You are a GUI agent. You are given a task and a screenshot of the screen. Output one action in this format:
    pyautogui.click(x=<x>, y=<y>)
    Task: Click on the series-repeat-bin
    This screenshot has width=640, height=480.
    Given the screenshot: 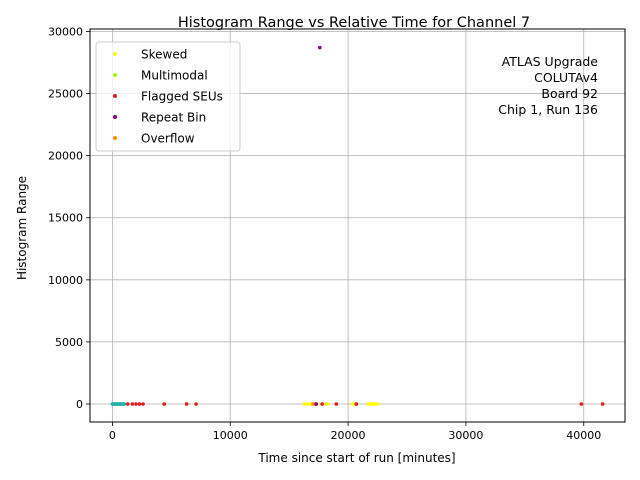 What is the action you would take?
    pyautogui.click(x=317, y=225)
    